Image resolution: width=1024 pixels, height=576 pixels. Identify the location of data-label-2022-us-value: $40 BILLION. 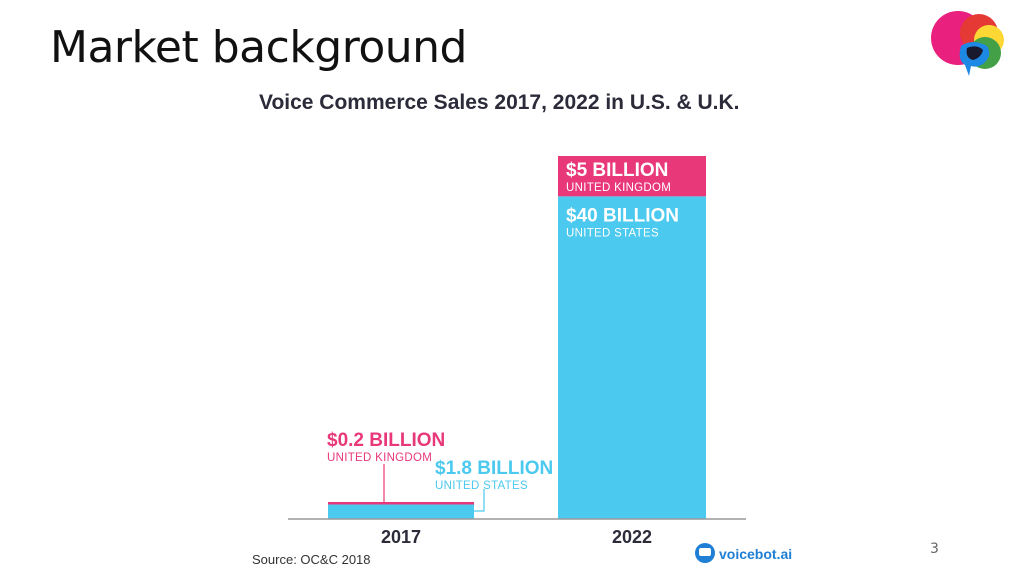
(622, 215).